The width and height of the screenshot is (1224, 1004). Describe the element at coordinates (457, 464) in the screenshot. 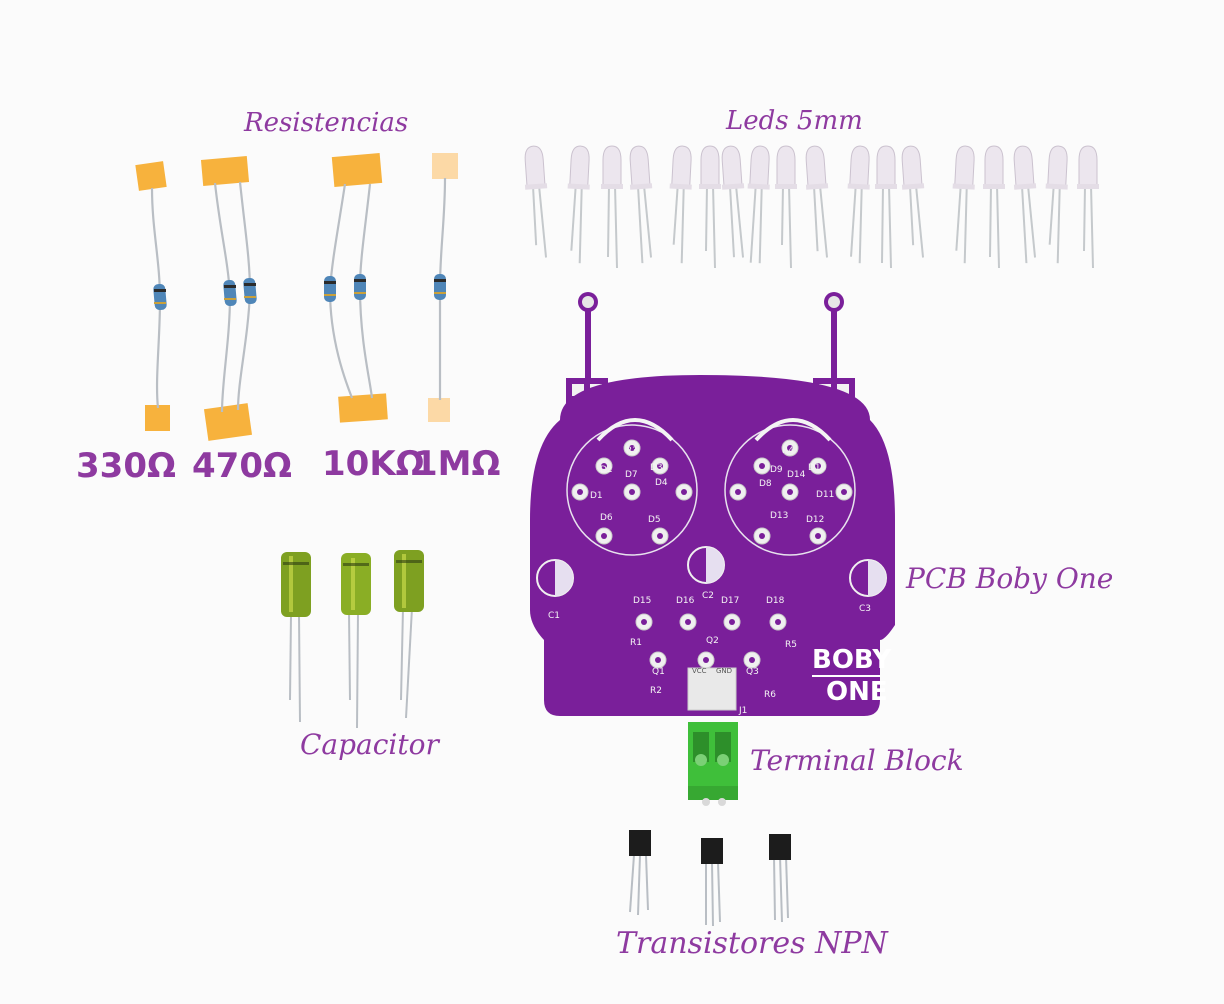

I see `resistor-value-1m: 1MΩ` at that location.